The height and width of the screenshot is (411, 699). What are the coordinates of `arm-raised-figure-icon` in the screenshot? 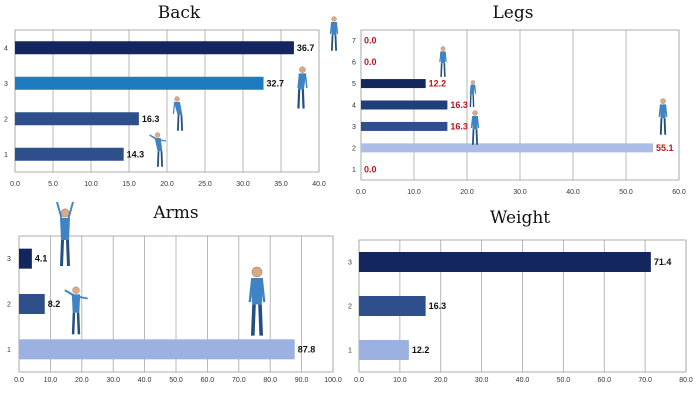 It's located at (76, 310).